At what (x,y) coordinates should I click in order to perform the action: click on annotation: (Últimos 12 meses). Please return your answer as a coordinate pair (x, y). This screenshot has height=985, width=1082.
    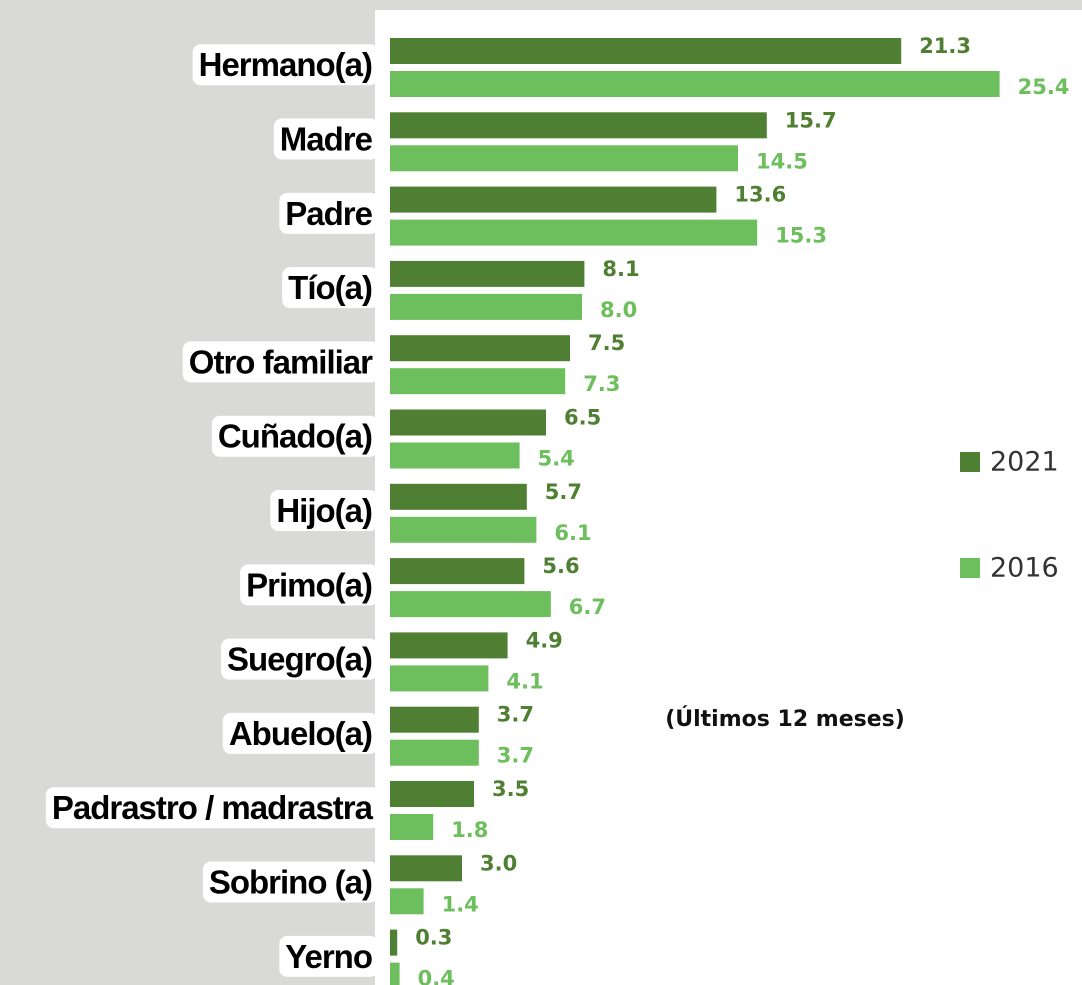
    Looking at the image, I should click on (785, 719).